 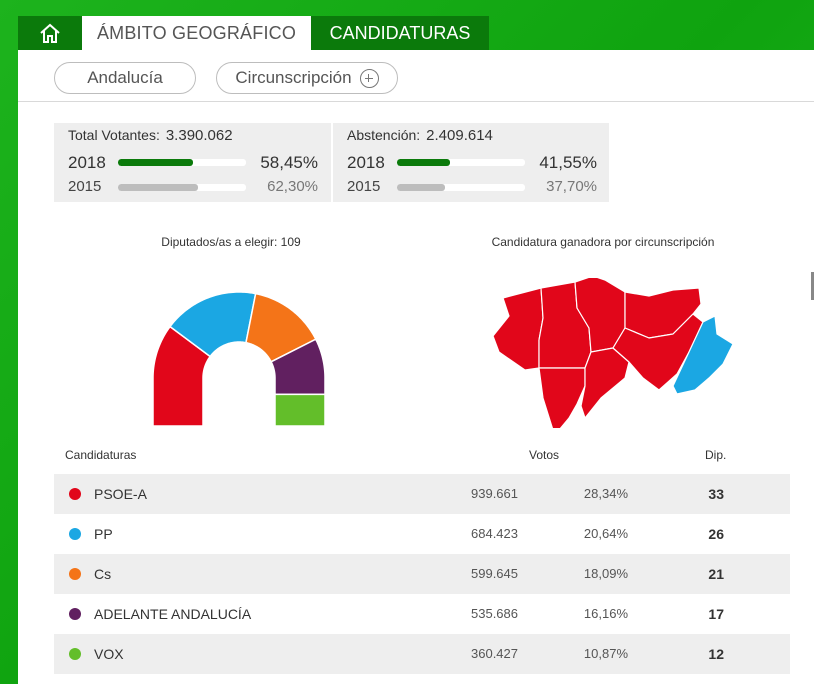 I want to click on votantes-current-row: 2018 58,45%, so click(x=193, y=163).